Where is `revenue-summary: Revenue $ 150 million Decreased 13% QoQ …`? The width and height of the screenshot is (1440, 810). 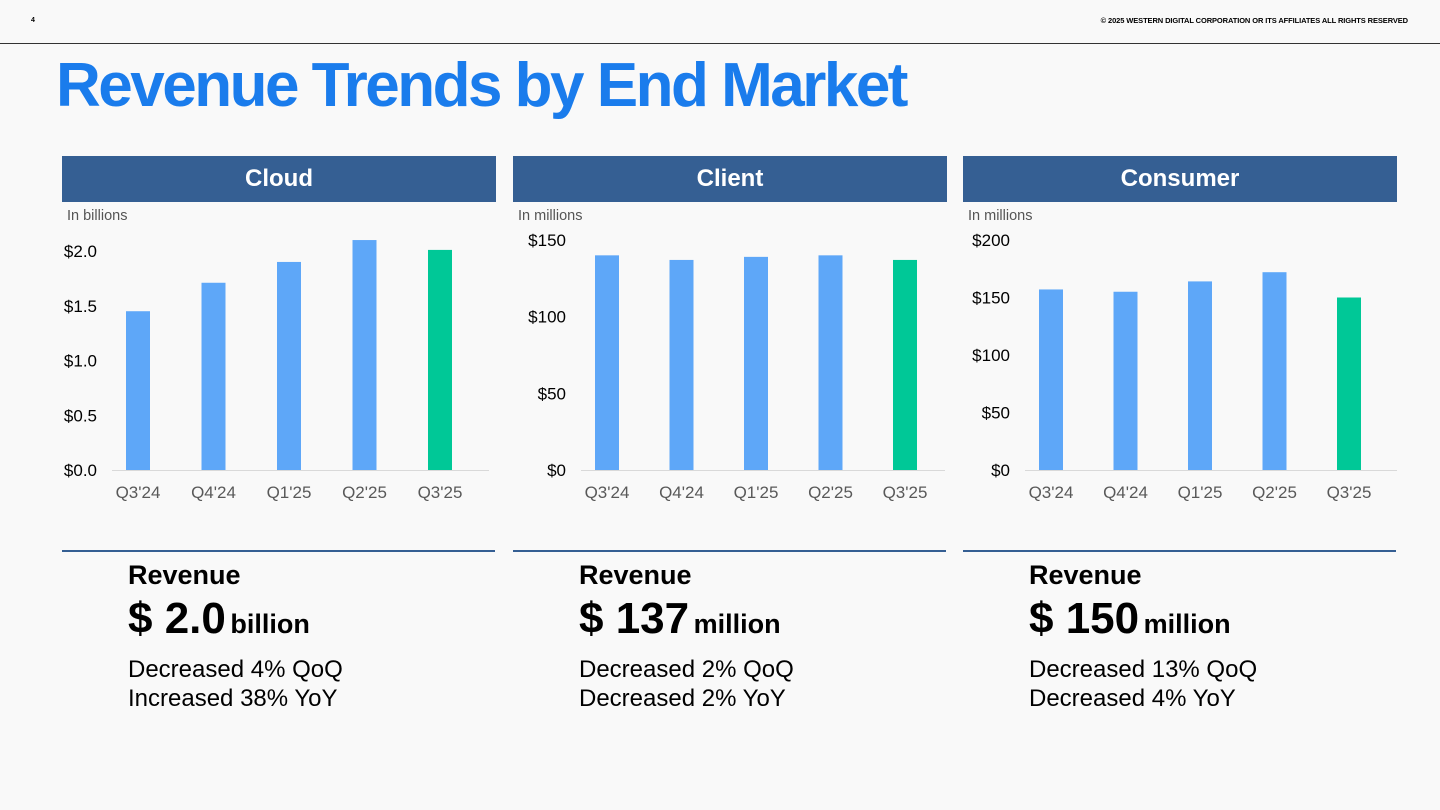
revenue-summary: Revenue $ 150 million Decreased 13% QoQ … is located at coordinates (1143, 636).